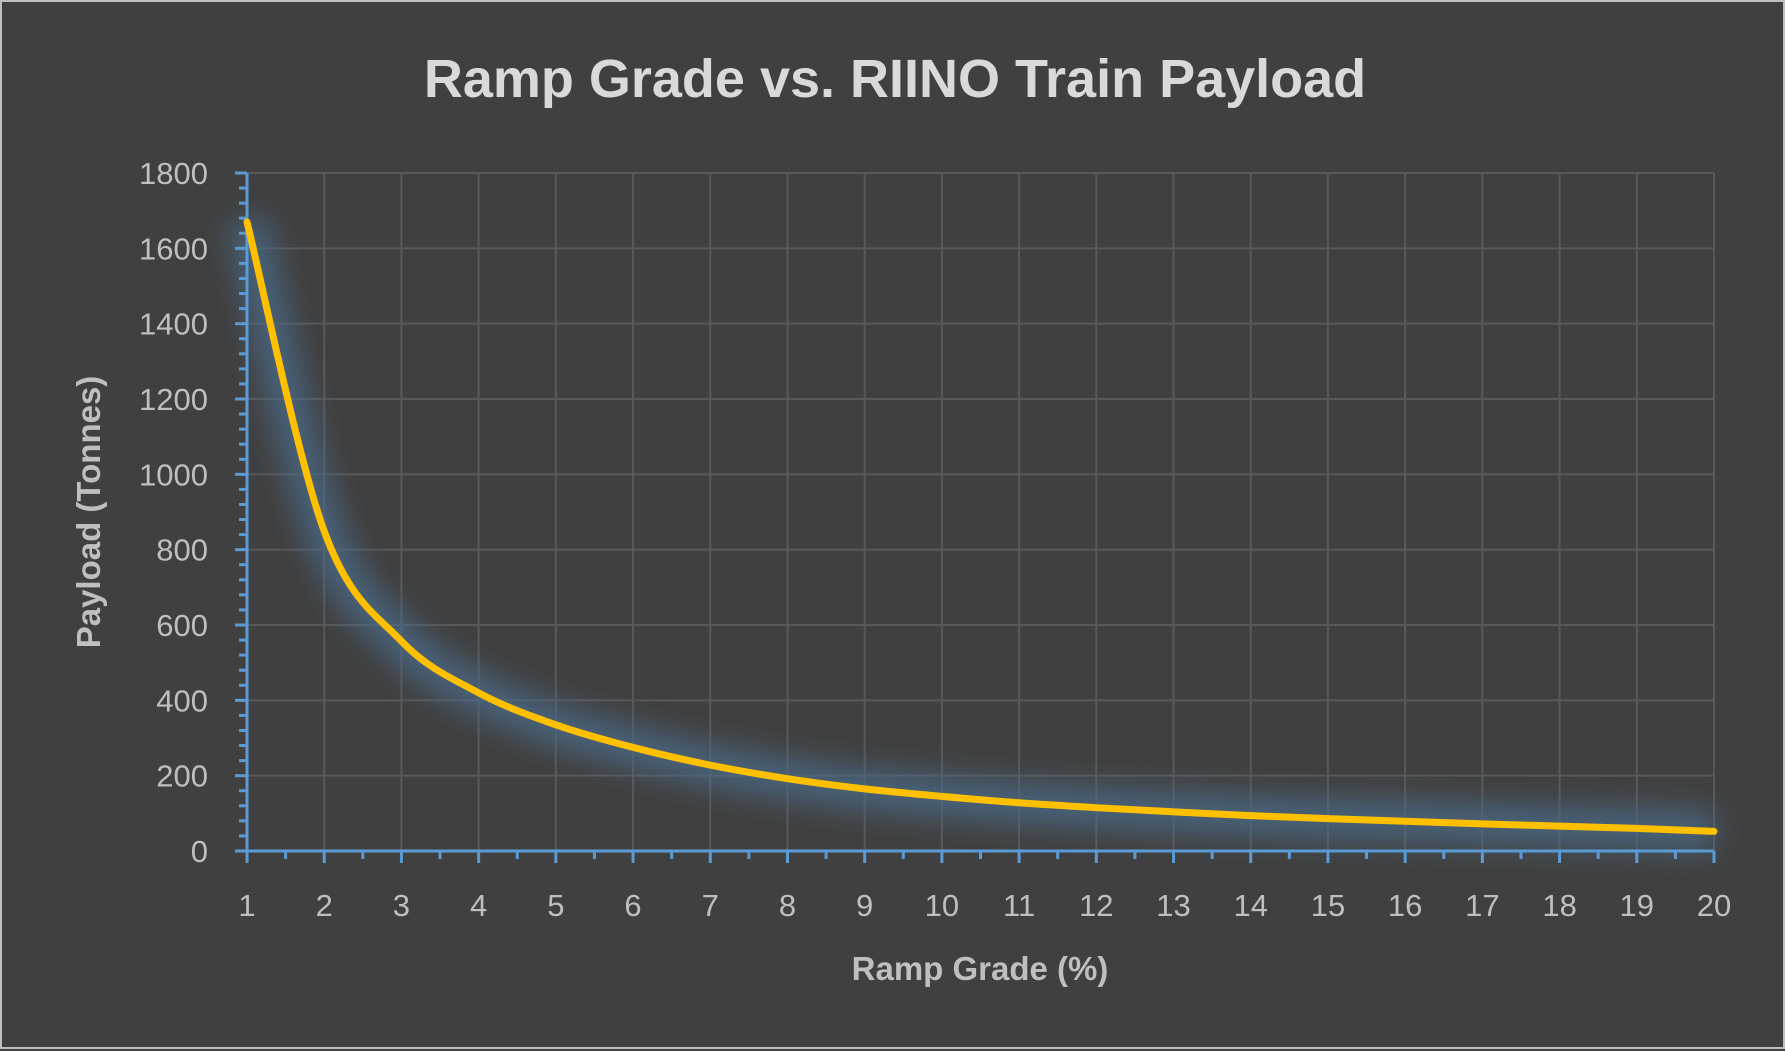 The image size is (1785, 1051). What do you see at coordinates (88, 512) in the screenshot?
I see `y-axis-label: Payload (Tonnes)` at bounding box center [88, 512].